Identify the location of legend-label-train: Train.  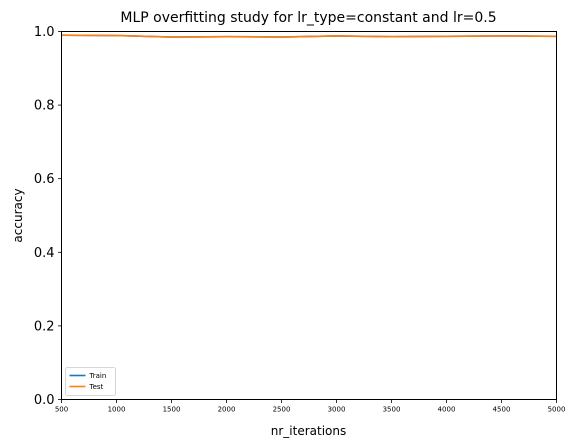
(98, 376).